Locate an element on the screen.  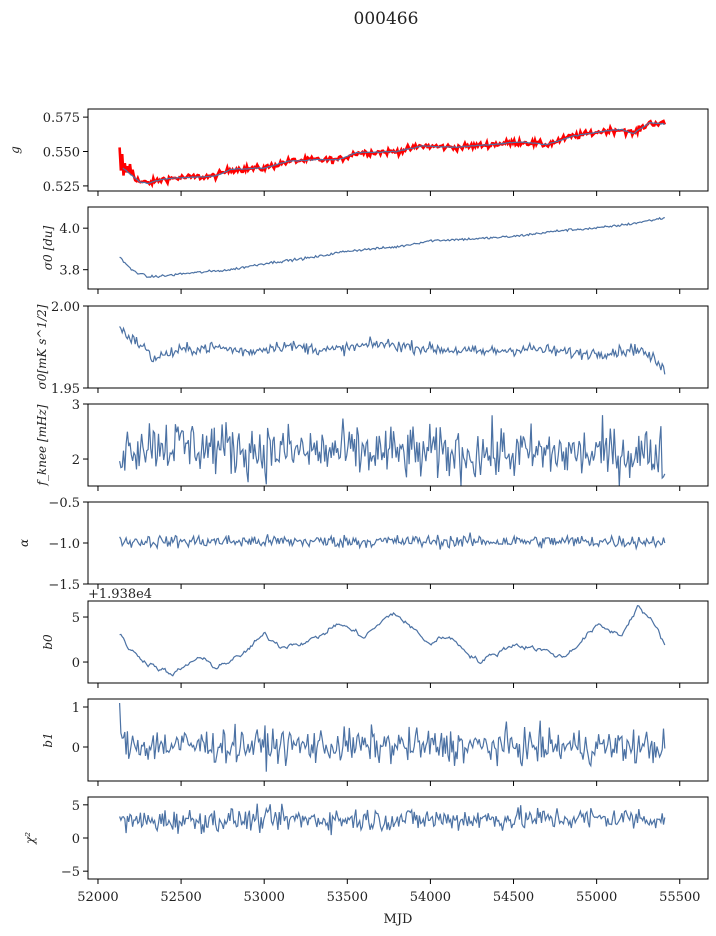
y-tick-label: −1.5 is located at coordinates (64, 585).